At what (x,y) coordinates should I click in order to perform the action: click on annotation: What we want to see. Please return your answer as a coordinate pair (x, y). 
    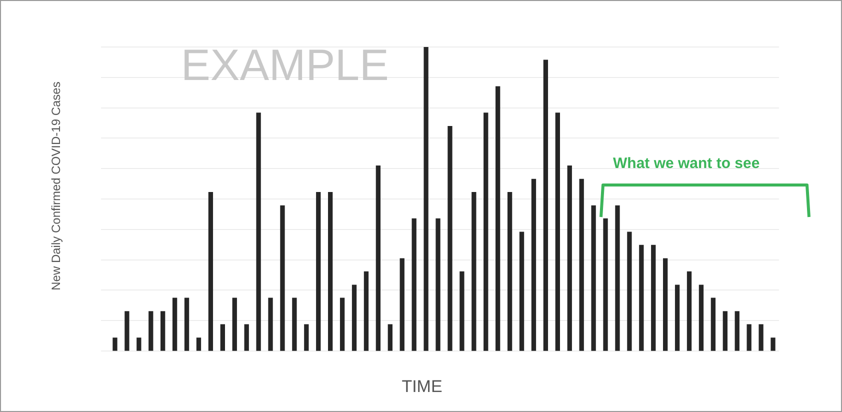
    Looking at the image, I should click on (686, 163).